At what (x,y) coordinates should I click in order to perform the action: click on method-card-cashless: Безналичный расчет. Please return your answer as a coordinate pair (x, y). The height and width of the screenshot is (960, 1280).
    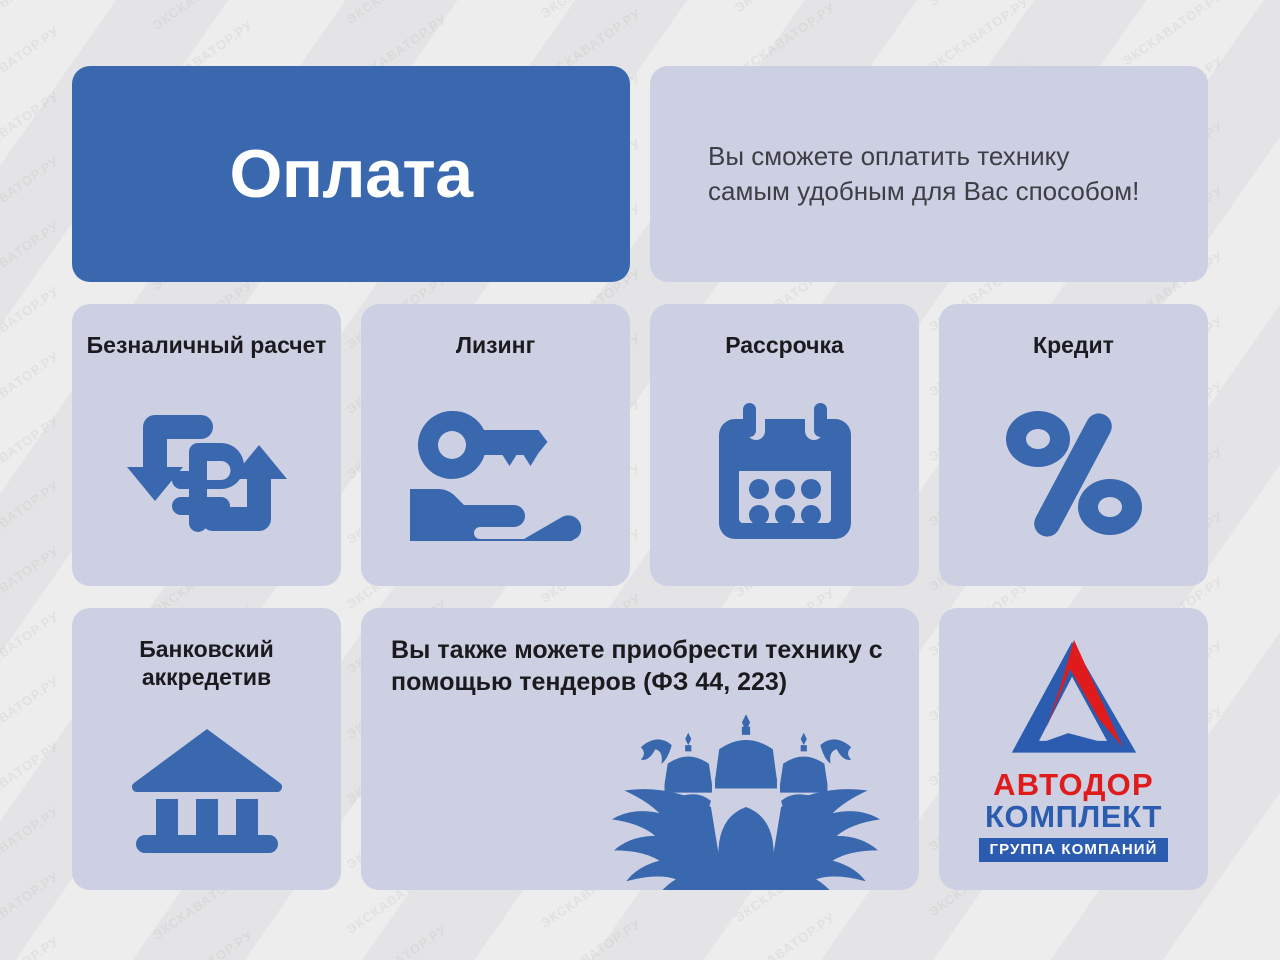
    Looking at the image, I should click on (206, 445).